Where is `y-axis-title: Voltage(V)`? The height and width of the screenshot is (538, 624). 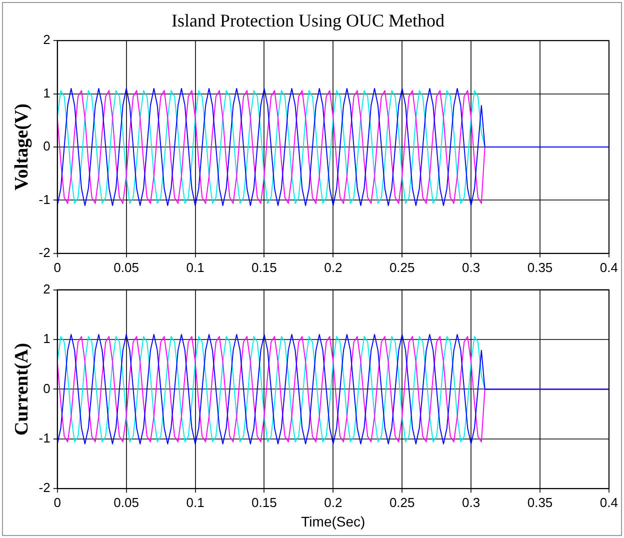
y-axis-title: Voltage(V) is located at coordinates (21, 147).